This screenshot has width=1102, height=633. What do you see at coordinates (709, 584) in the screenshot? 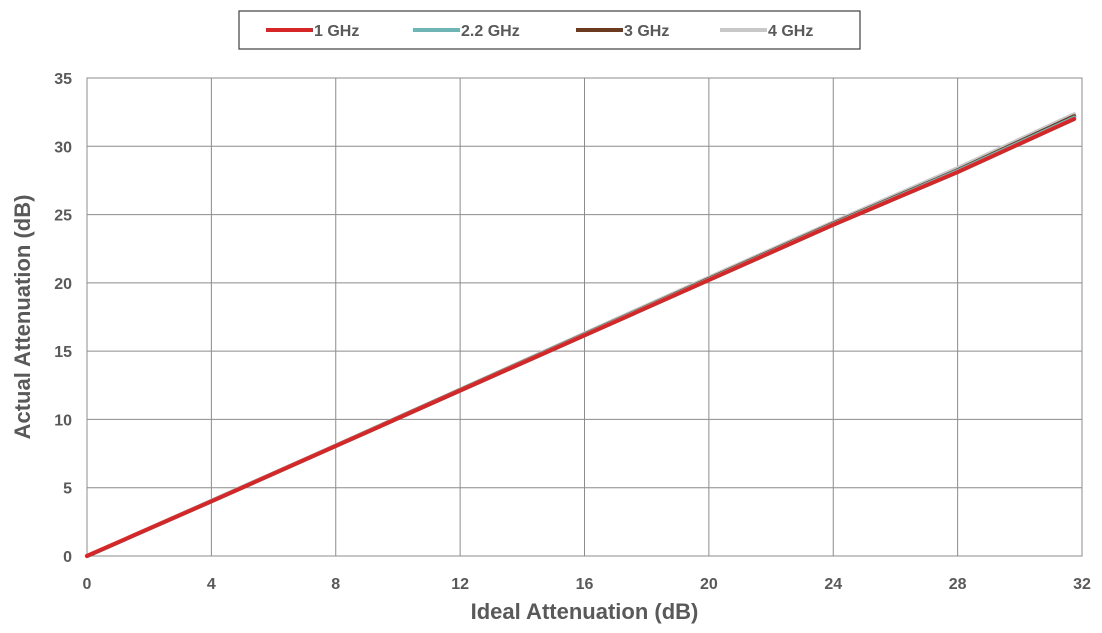
I see `x-tick-label: 20` at bounding box center [709, 584].